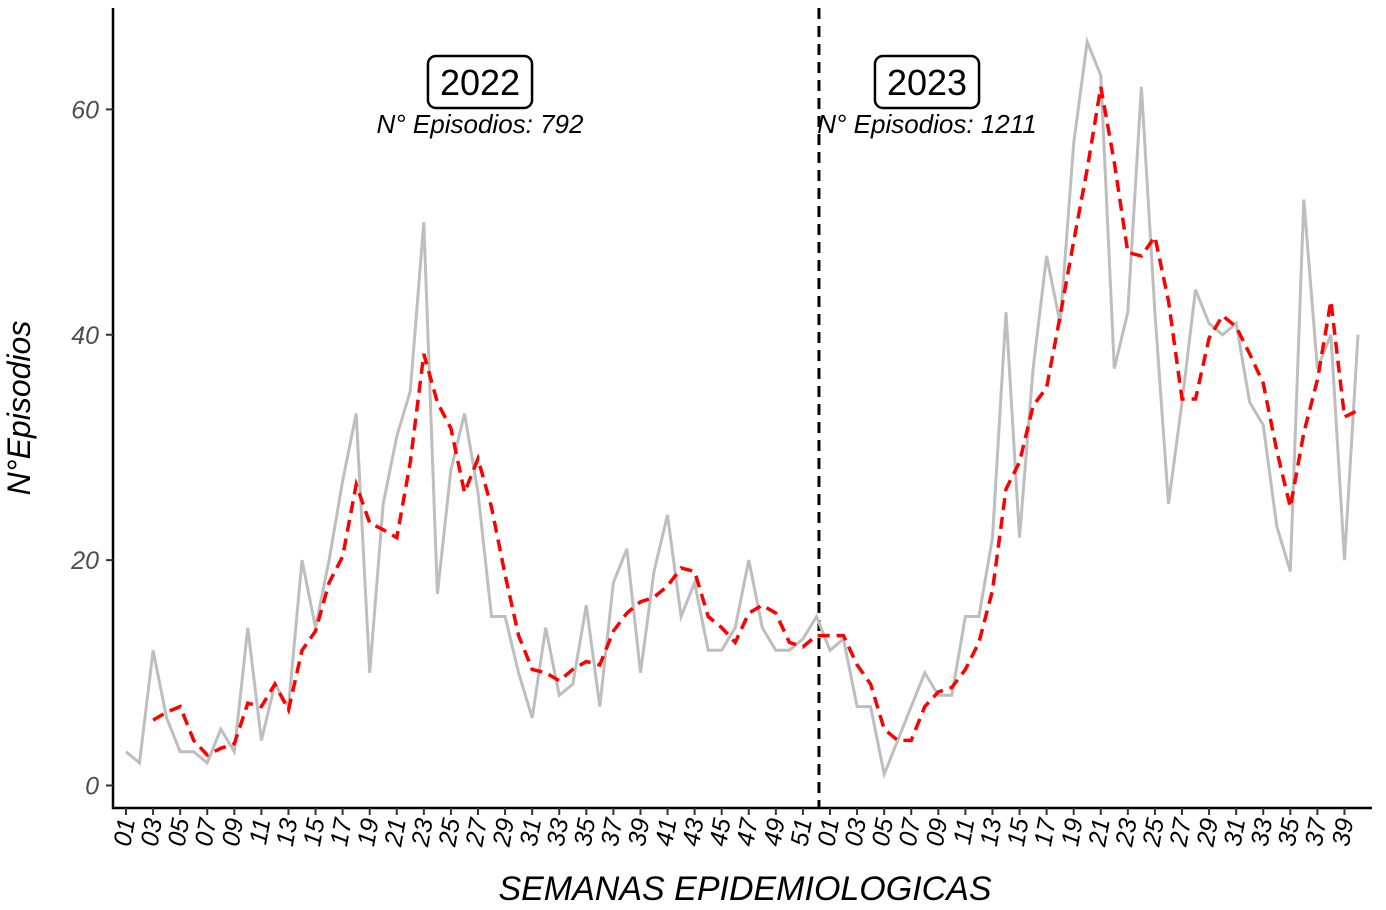  What do you see at coordinates (85, 336) in the screenshot?
I see `y-tick-label: 40` at bounding box center [85, 336].